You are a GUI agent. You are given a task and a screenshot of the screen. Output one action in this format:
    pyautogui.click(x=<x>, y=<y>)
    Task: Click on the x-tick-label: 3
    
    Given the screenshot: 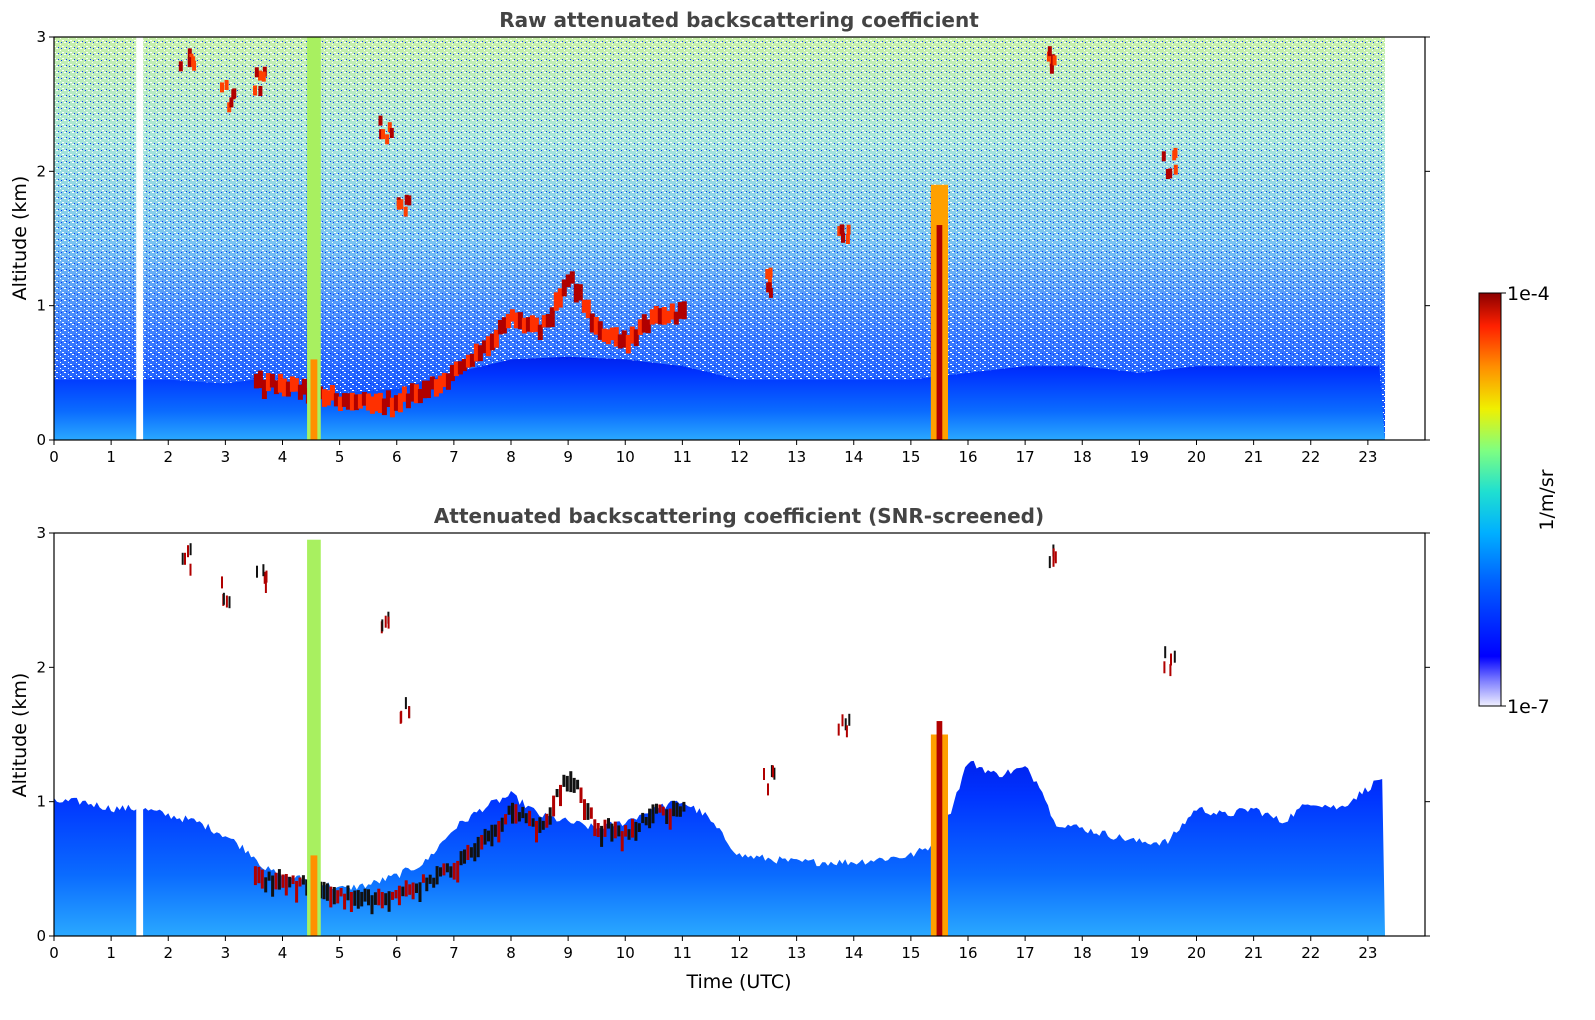 What is the action you would take?
    pyautogui.click(x=226, y=457)
    